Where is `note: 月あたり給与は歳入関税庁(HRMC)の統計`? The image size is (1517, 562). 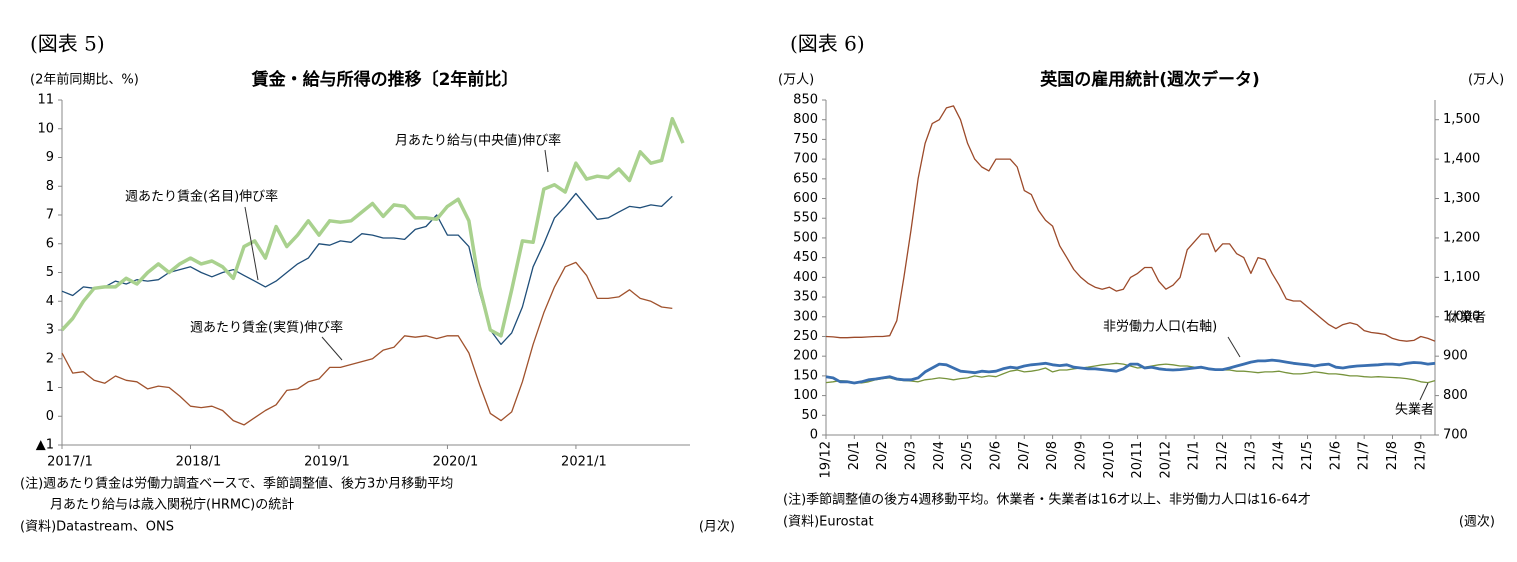
note: 月あたり給与は歳入関税庁(HRMC)の統計 is located at coordinates (172, 505).